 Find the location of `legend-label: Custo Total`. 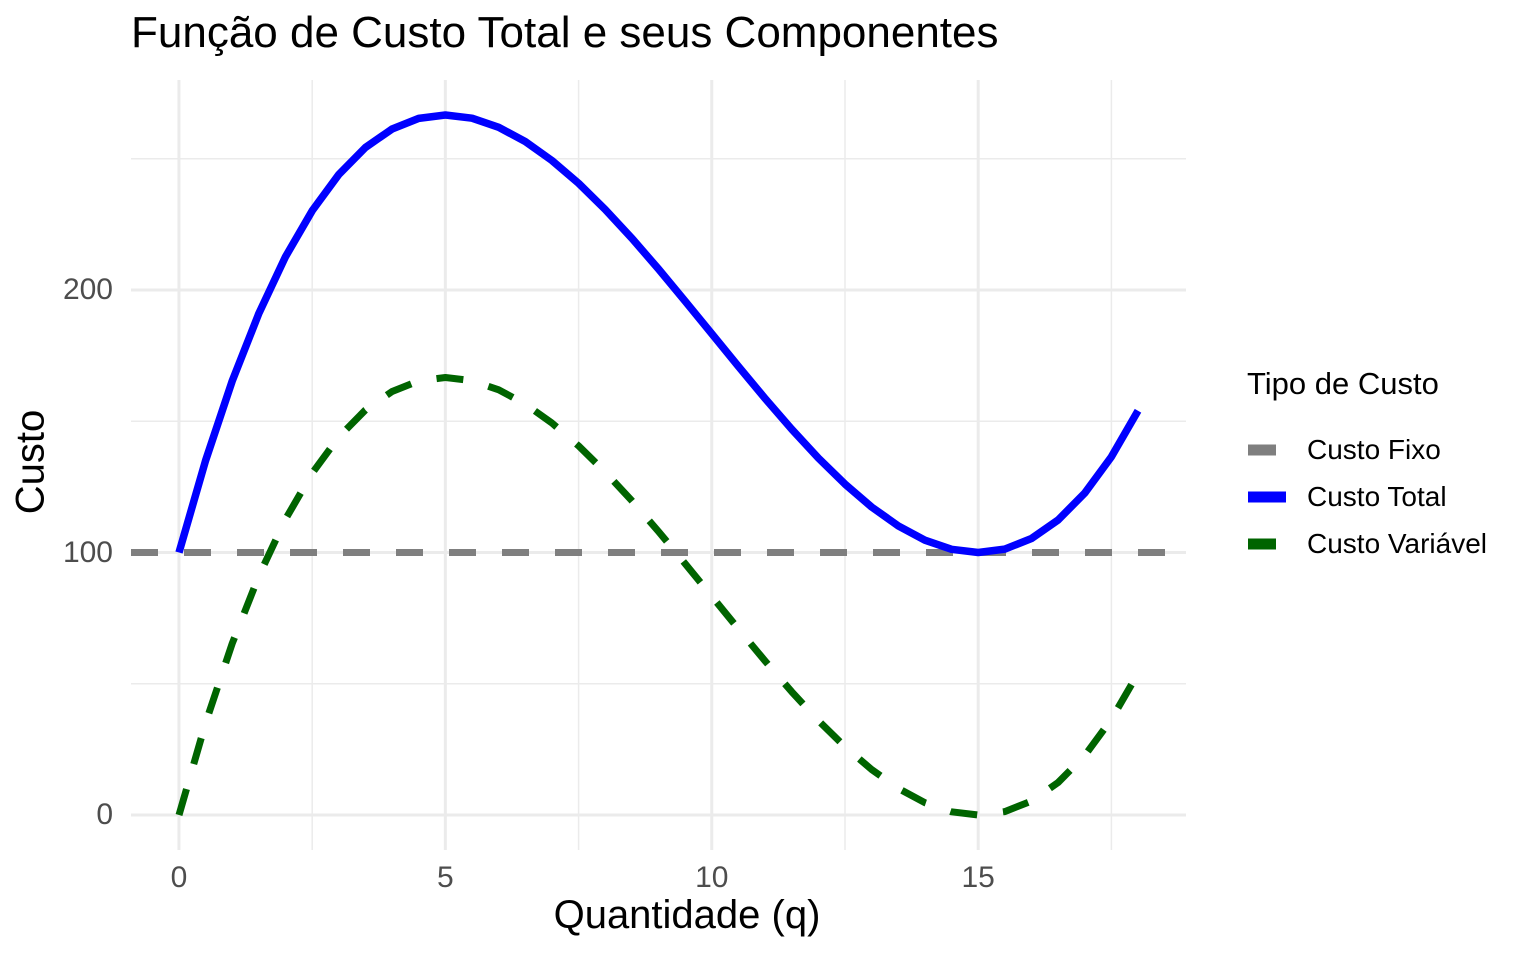

legend-label: Custo Total is located at coordinates (1377, 496).